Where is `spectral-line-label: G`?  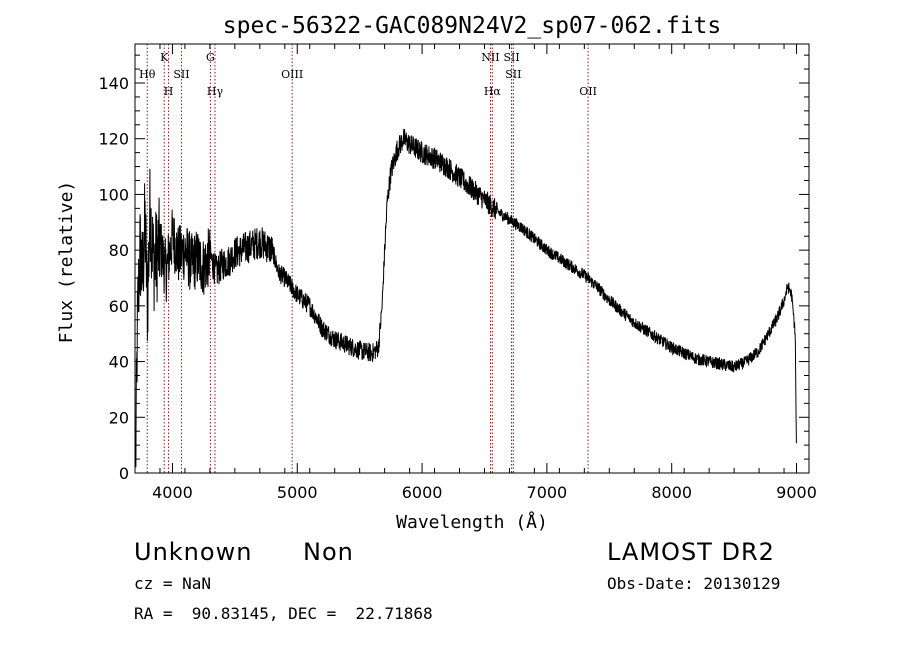
spectral-line-label: G is located at coordinates (210, 57).